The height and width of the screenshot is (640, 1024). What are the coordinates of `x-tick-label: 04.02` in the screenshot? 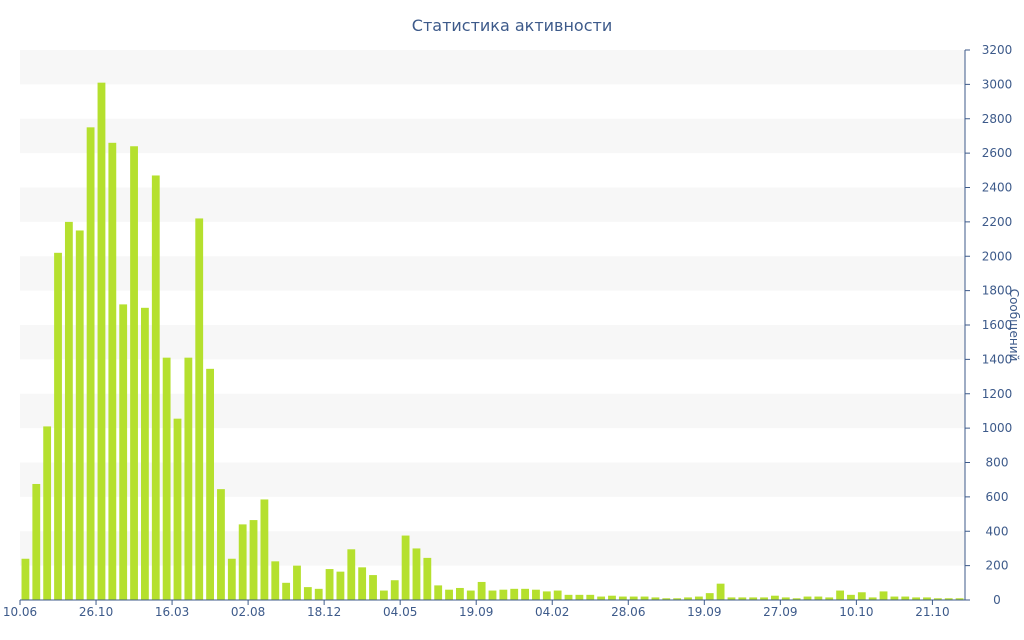 It's located at (552, 612).